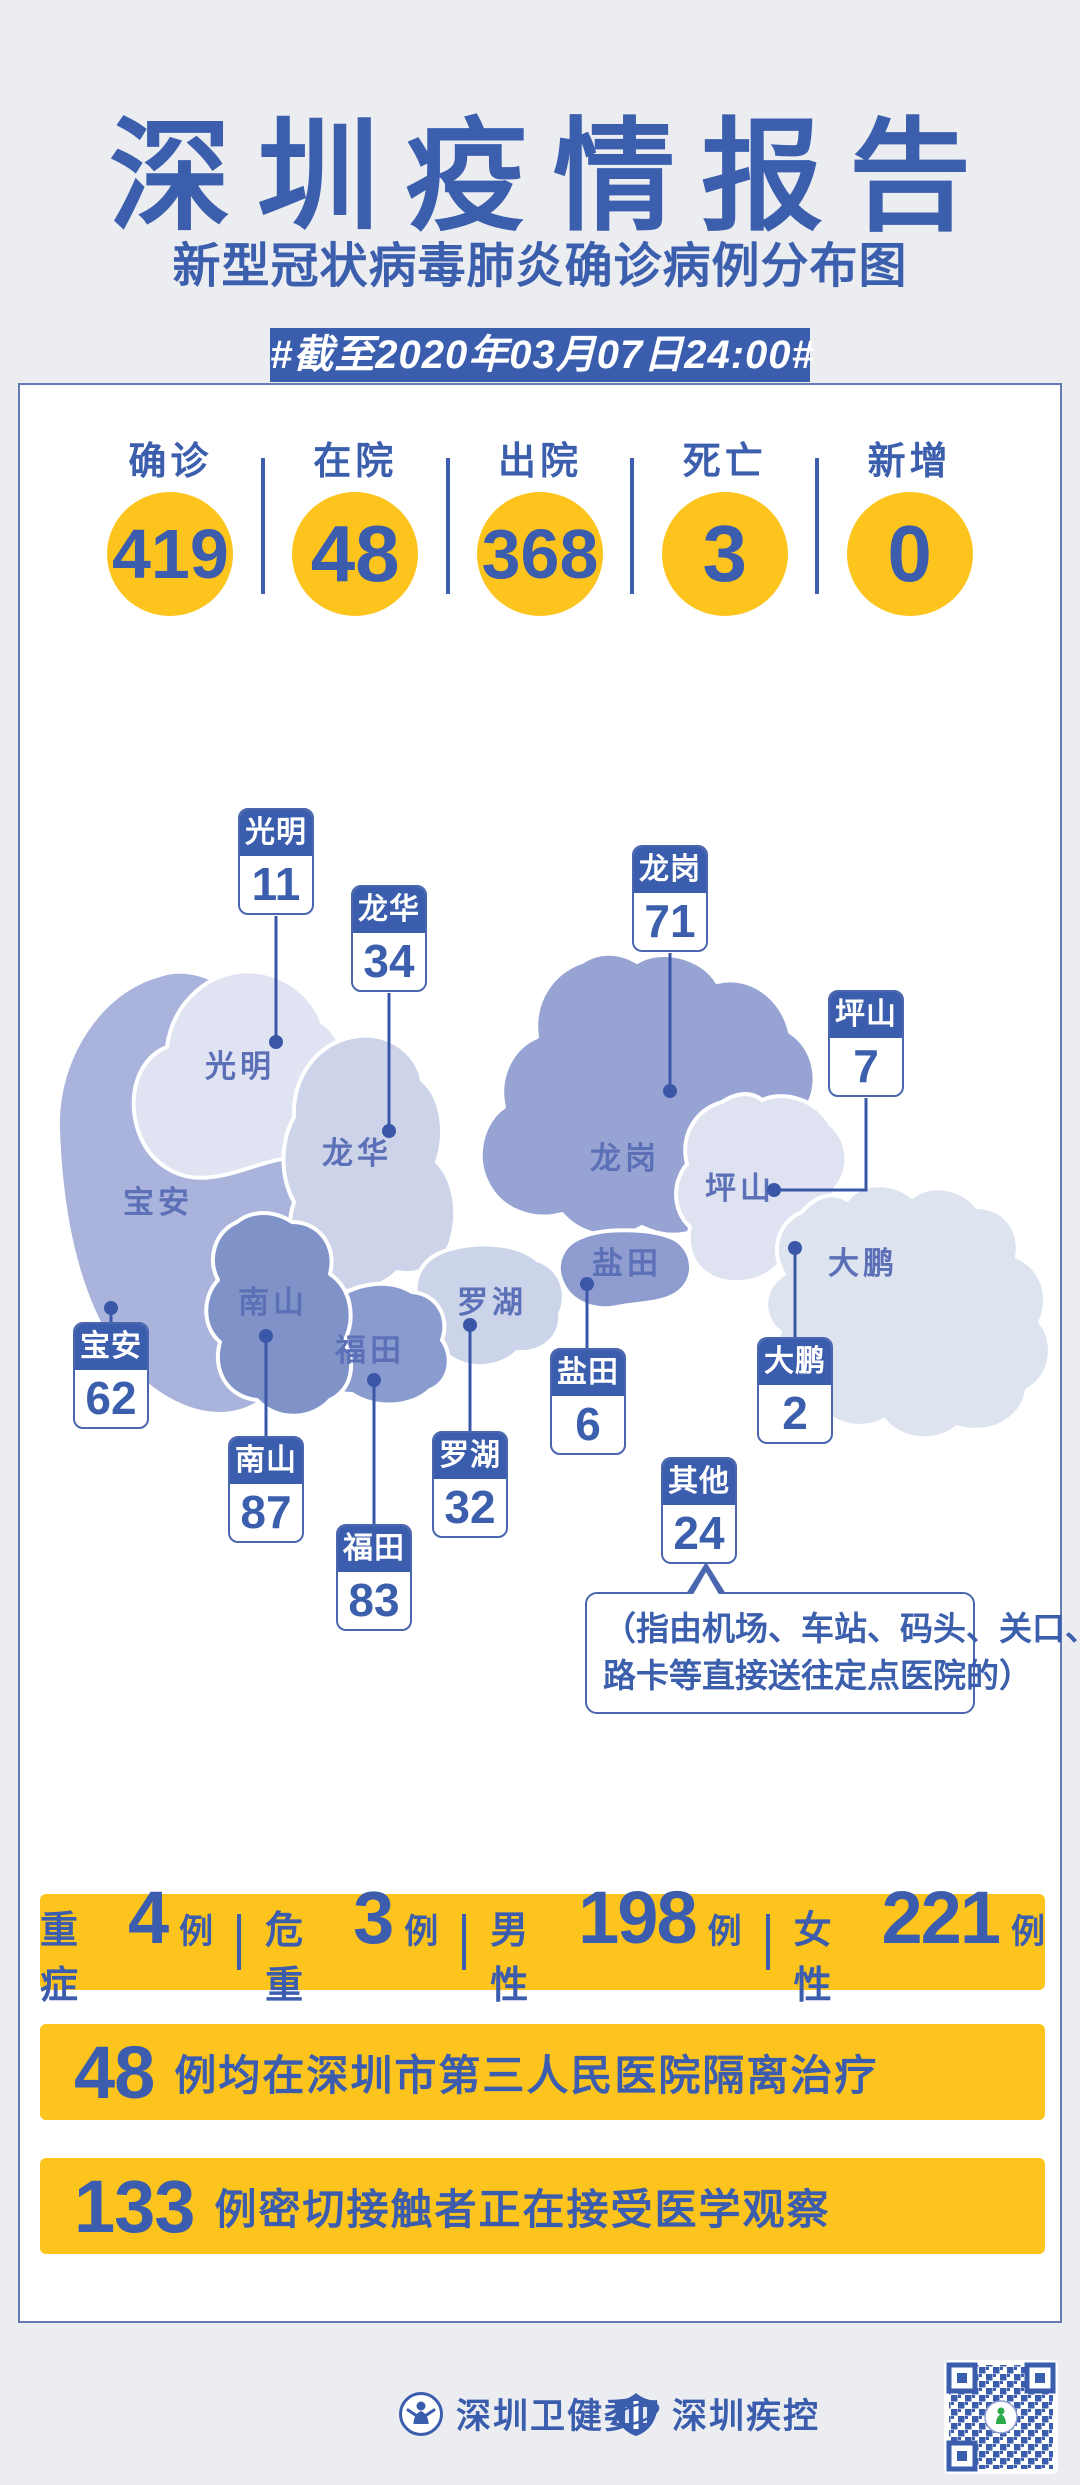 Image resolution: width=1080 pixels, height=2485 pixels. I want to click on critical-value: 3, so click(373, 1917).